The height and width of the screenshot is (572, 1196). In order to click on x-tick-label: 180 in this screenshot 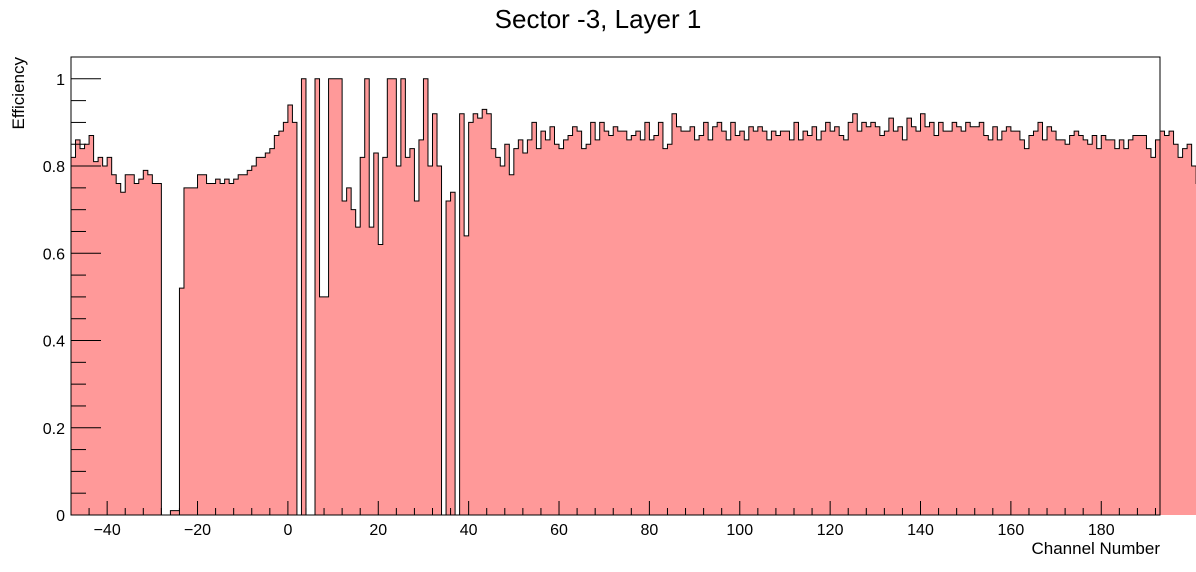, I will do `click(1101, 530)`.